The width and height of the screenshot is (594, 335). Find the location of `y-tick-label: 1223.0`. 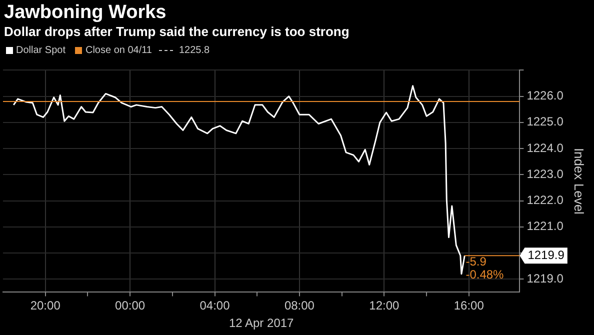

y-tick-label: 1223.0 is located at coordinates (545, 173).